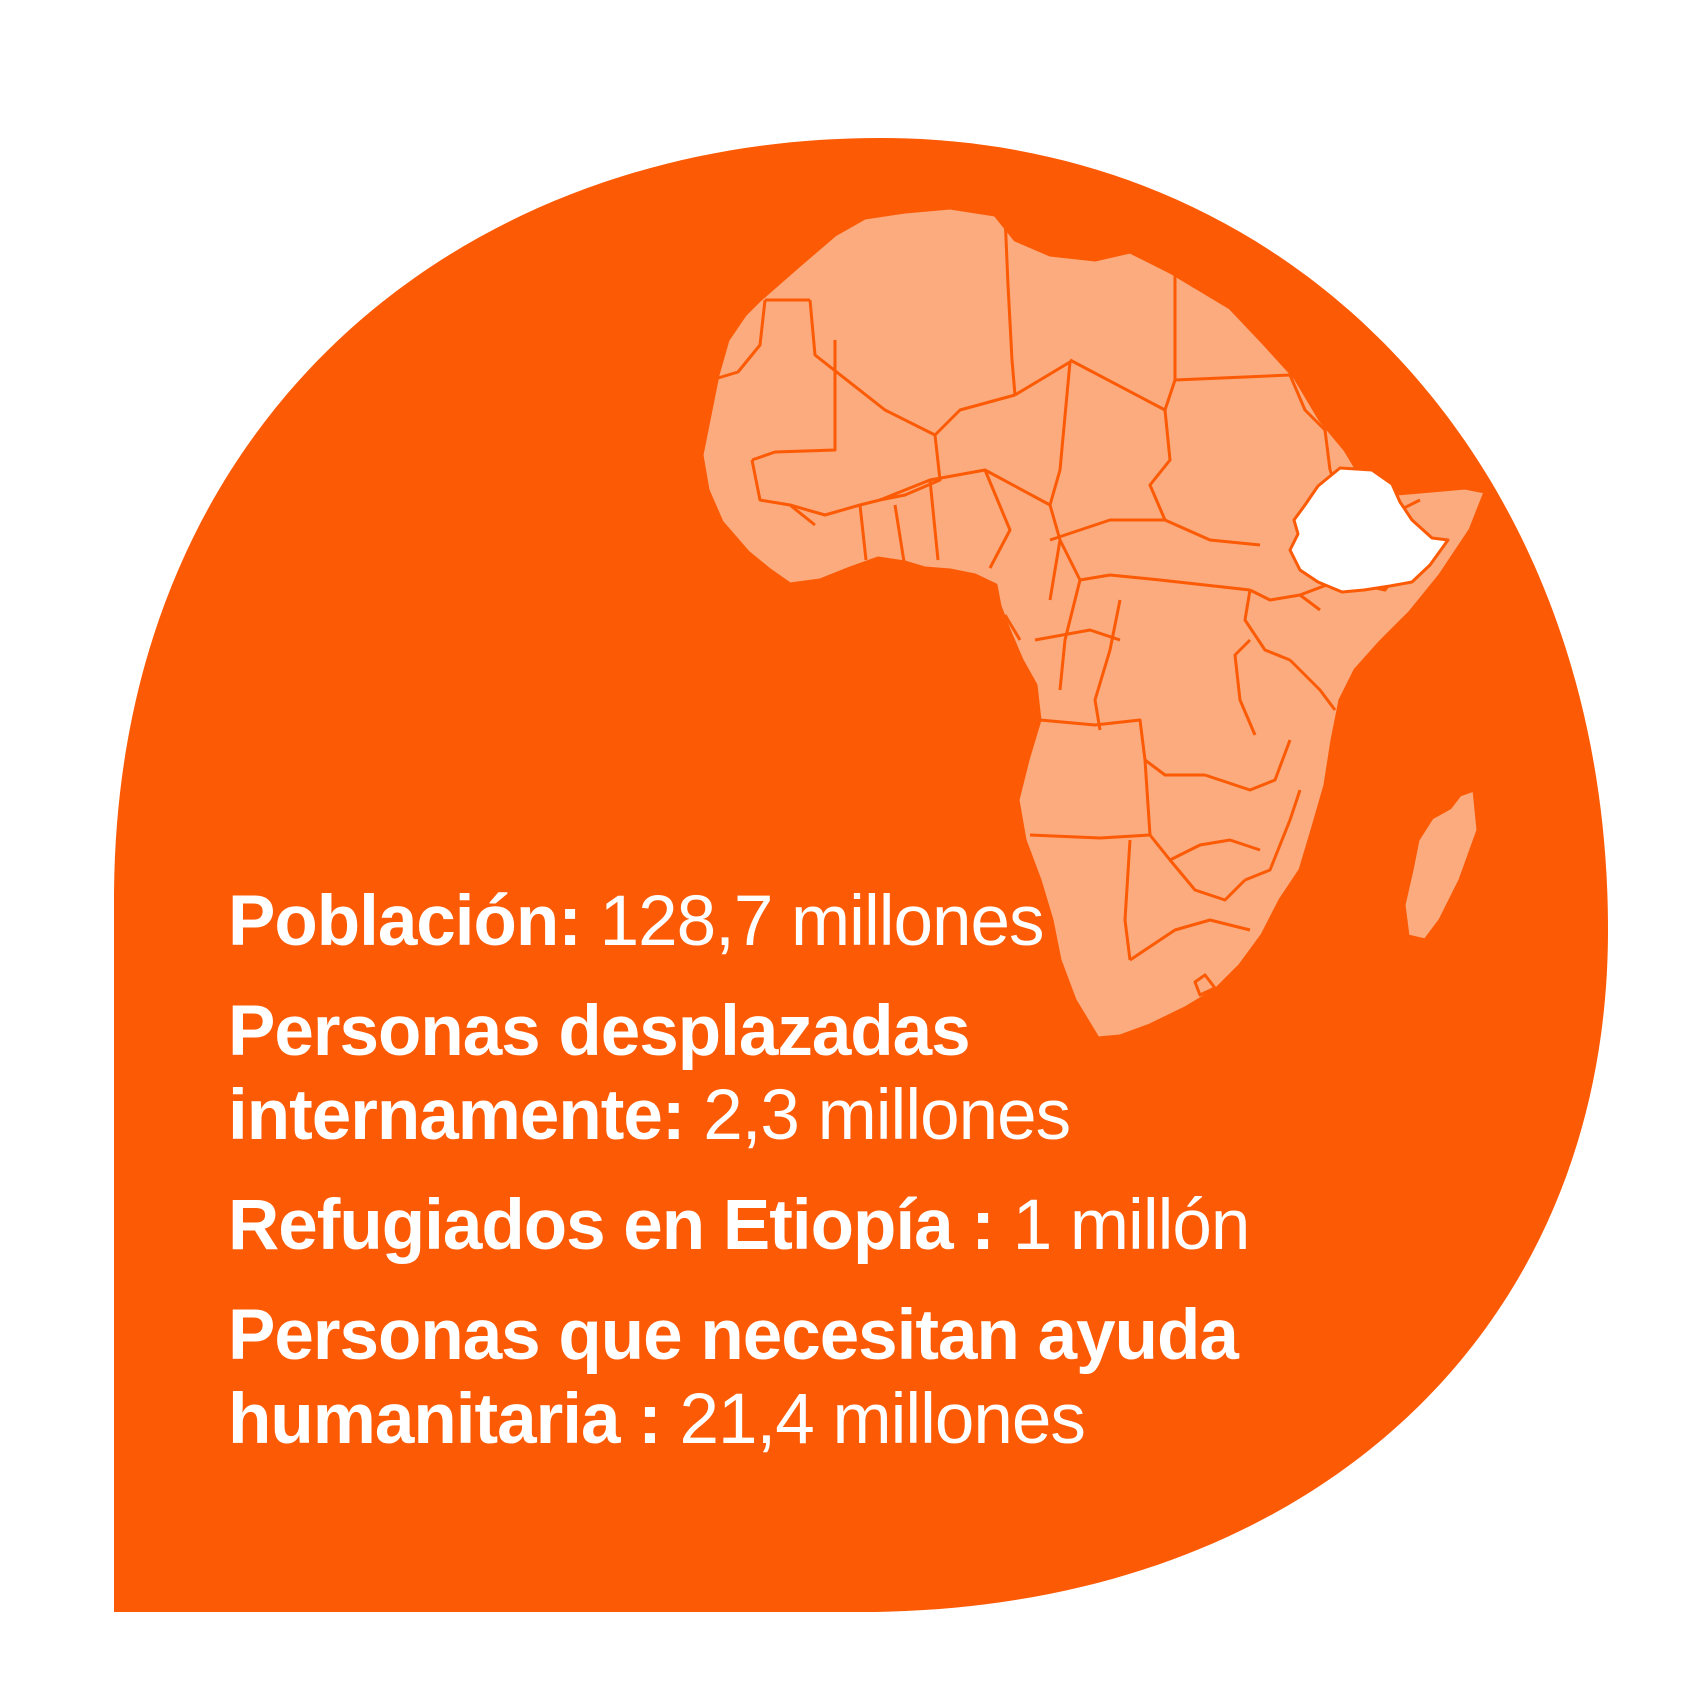  I want to click on ethiopia-highlight-shape, so click(1369, 530).